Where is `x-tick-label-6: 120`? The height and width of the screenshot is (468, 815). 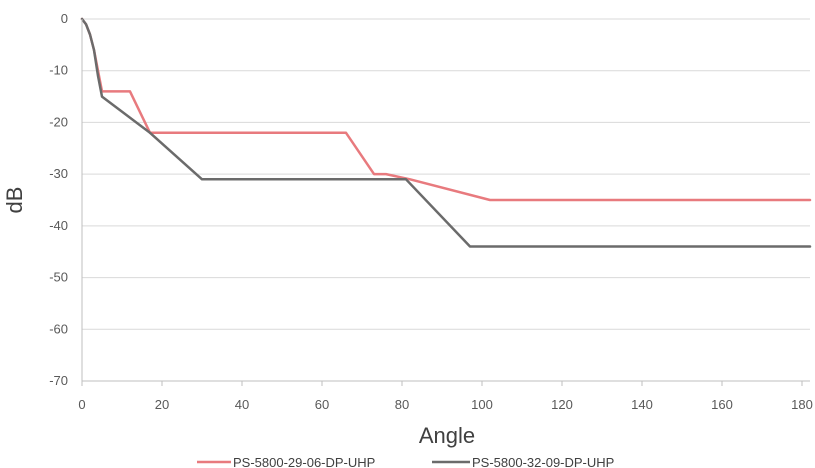 x-tick-label-6: 120 is located at coordinates (562, 404).